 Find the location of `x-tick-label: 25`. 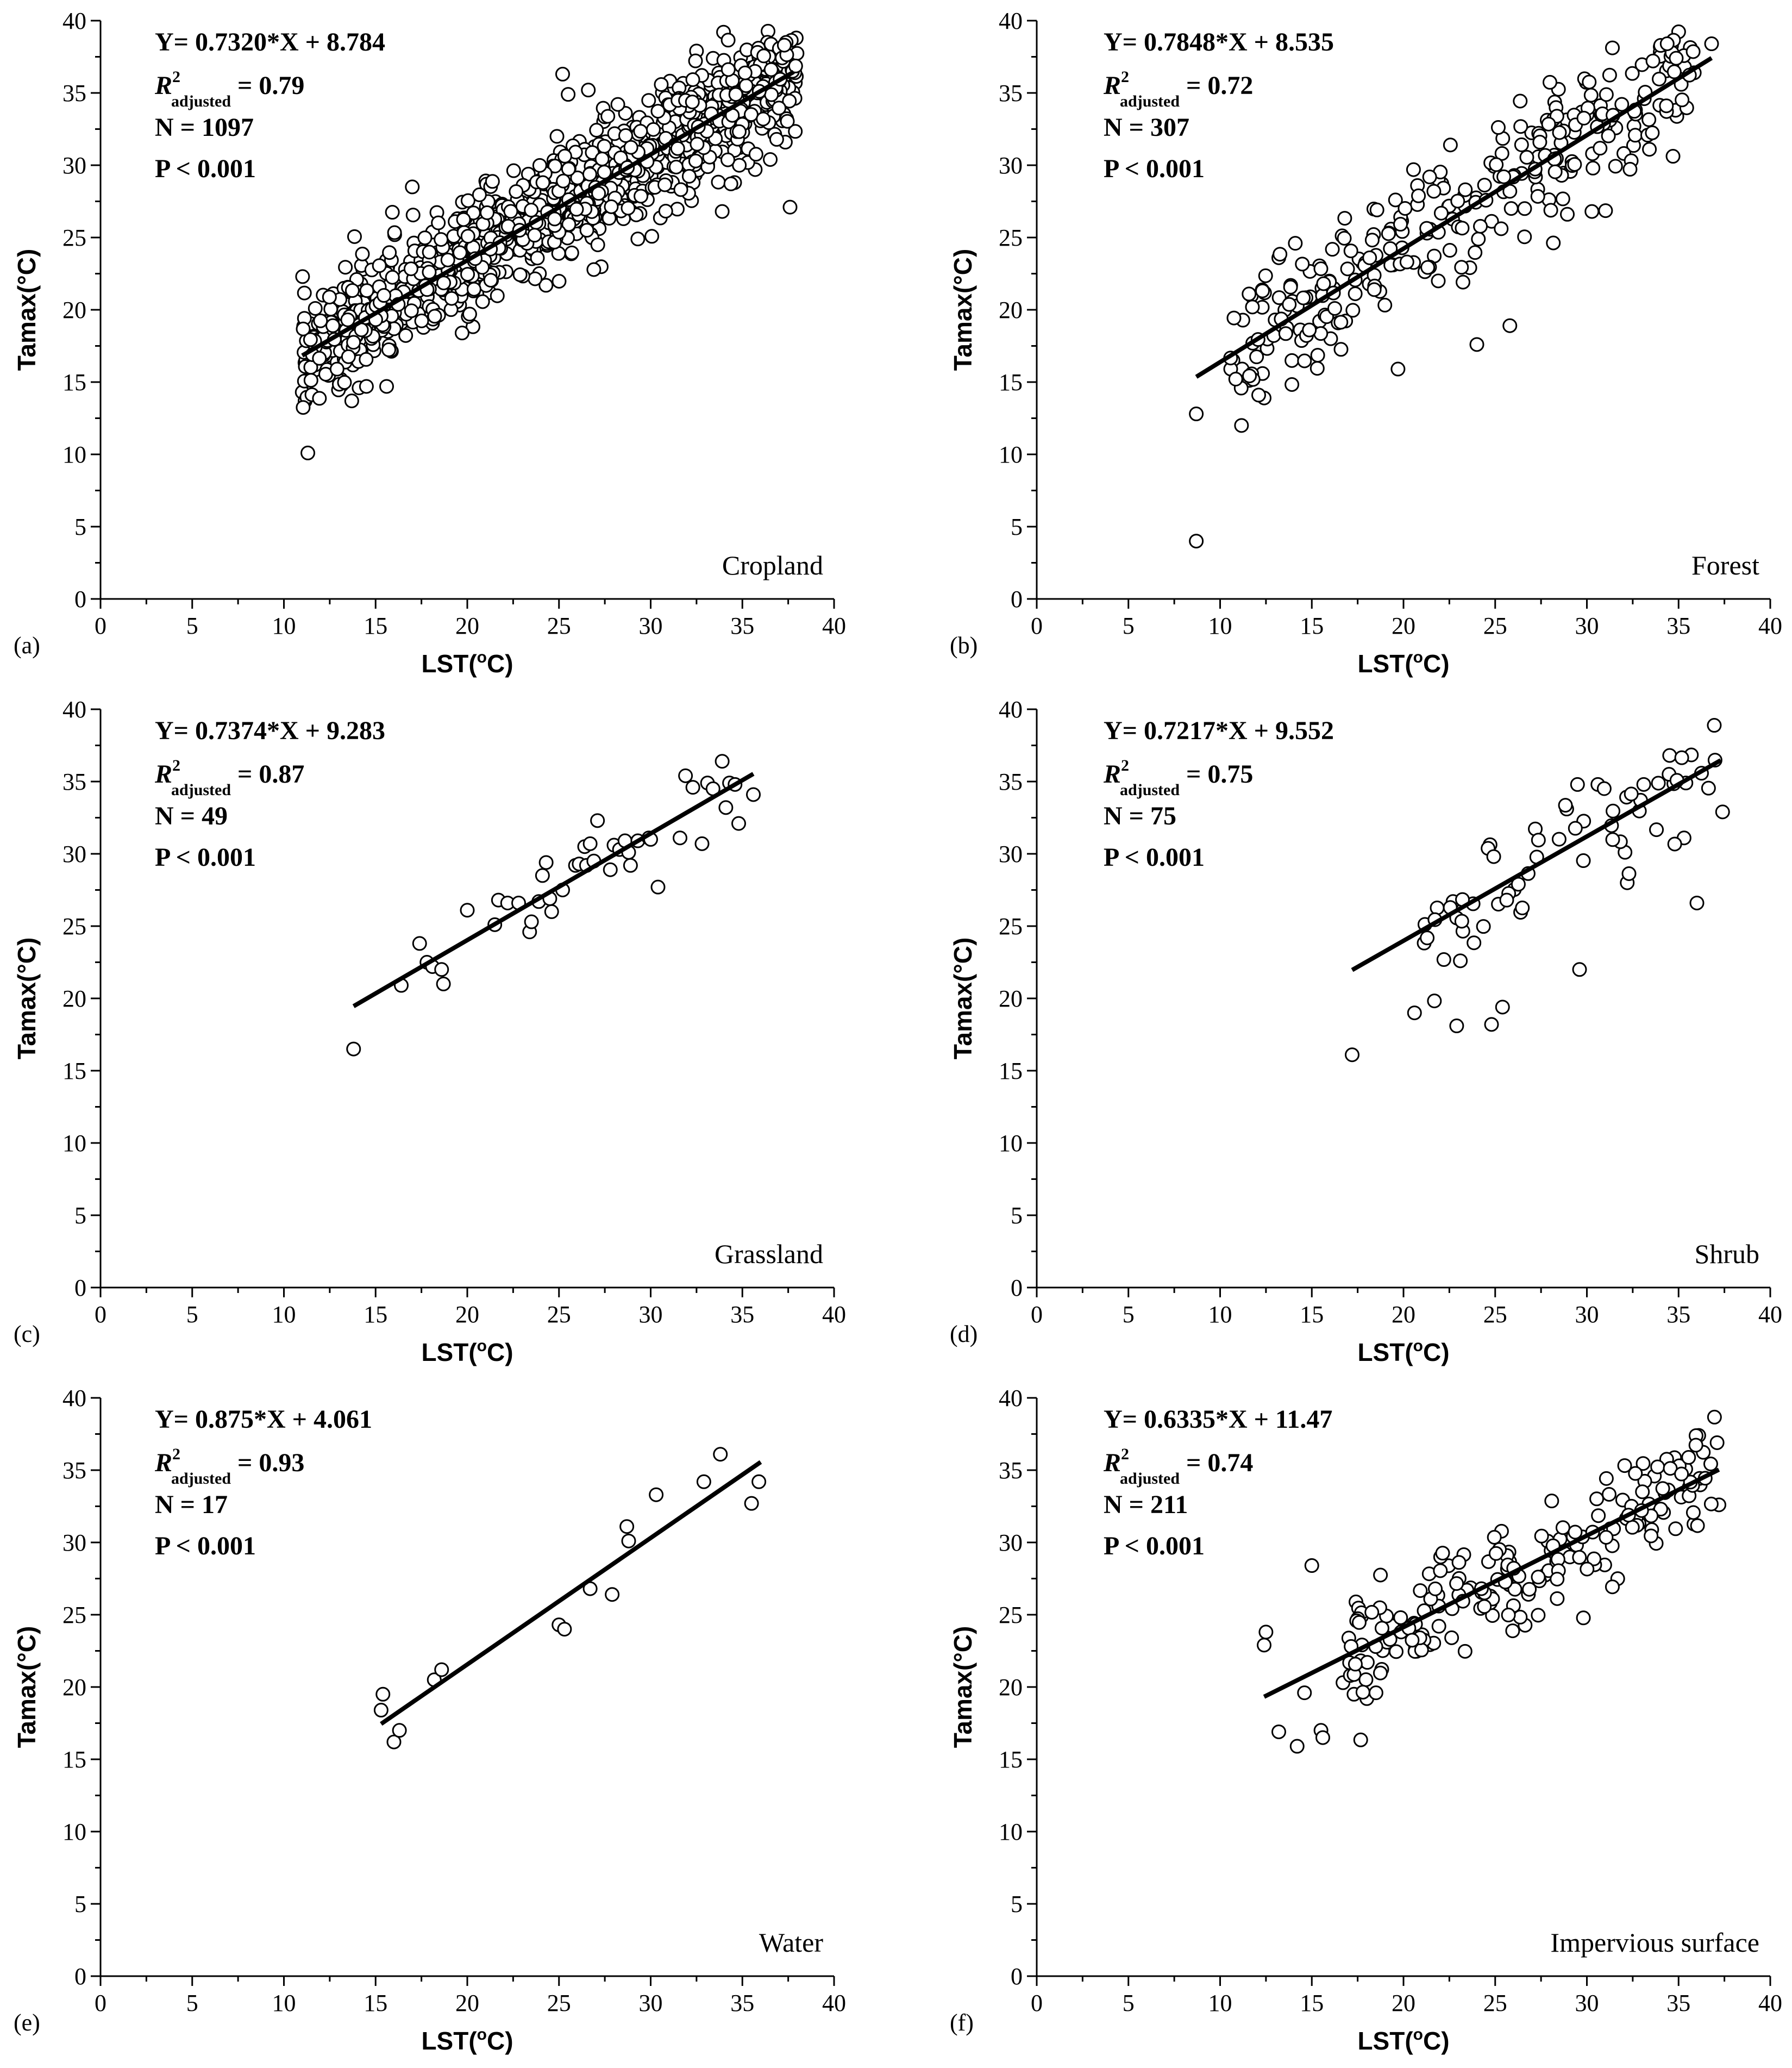

x-tick-label: 25 is located at coordinates (1495, 1314).